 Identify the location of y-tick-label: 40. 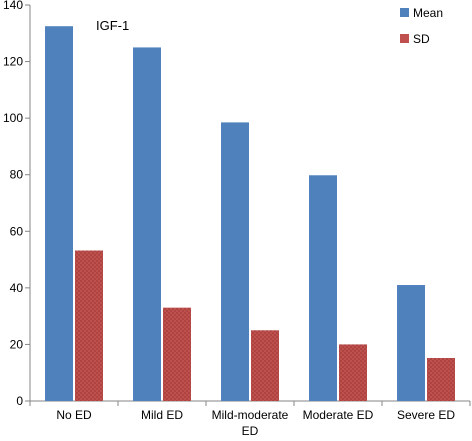
(17, 288).